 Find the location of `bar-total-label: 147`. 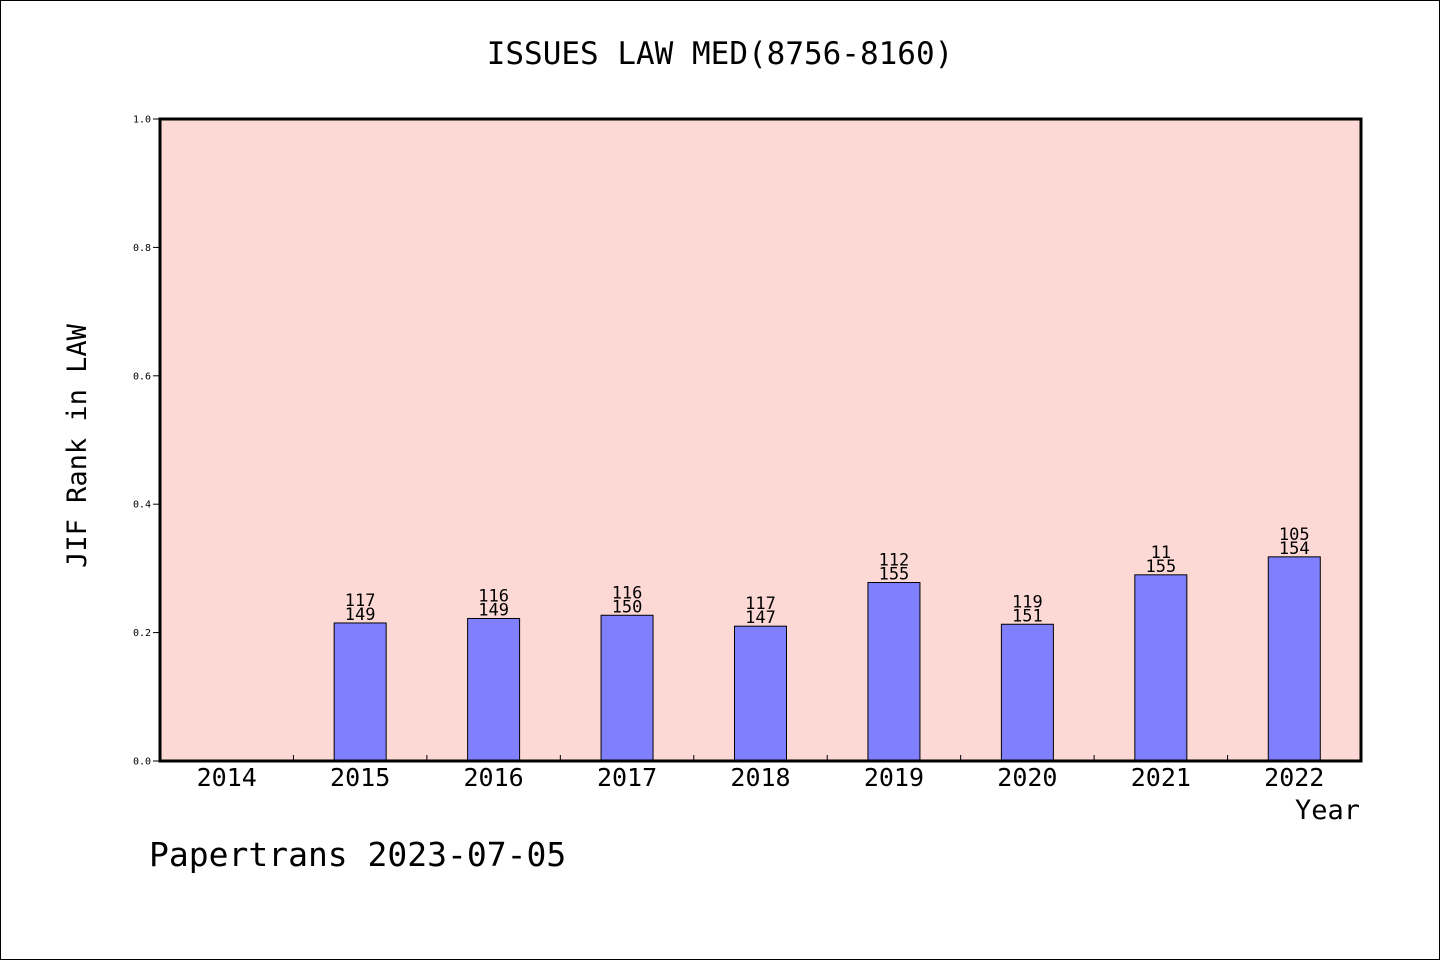

bar-total-label: 147 is located at coordinates (760, 618).